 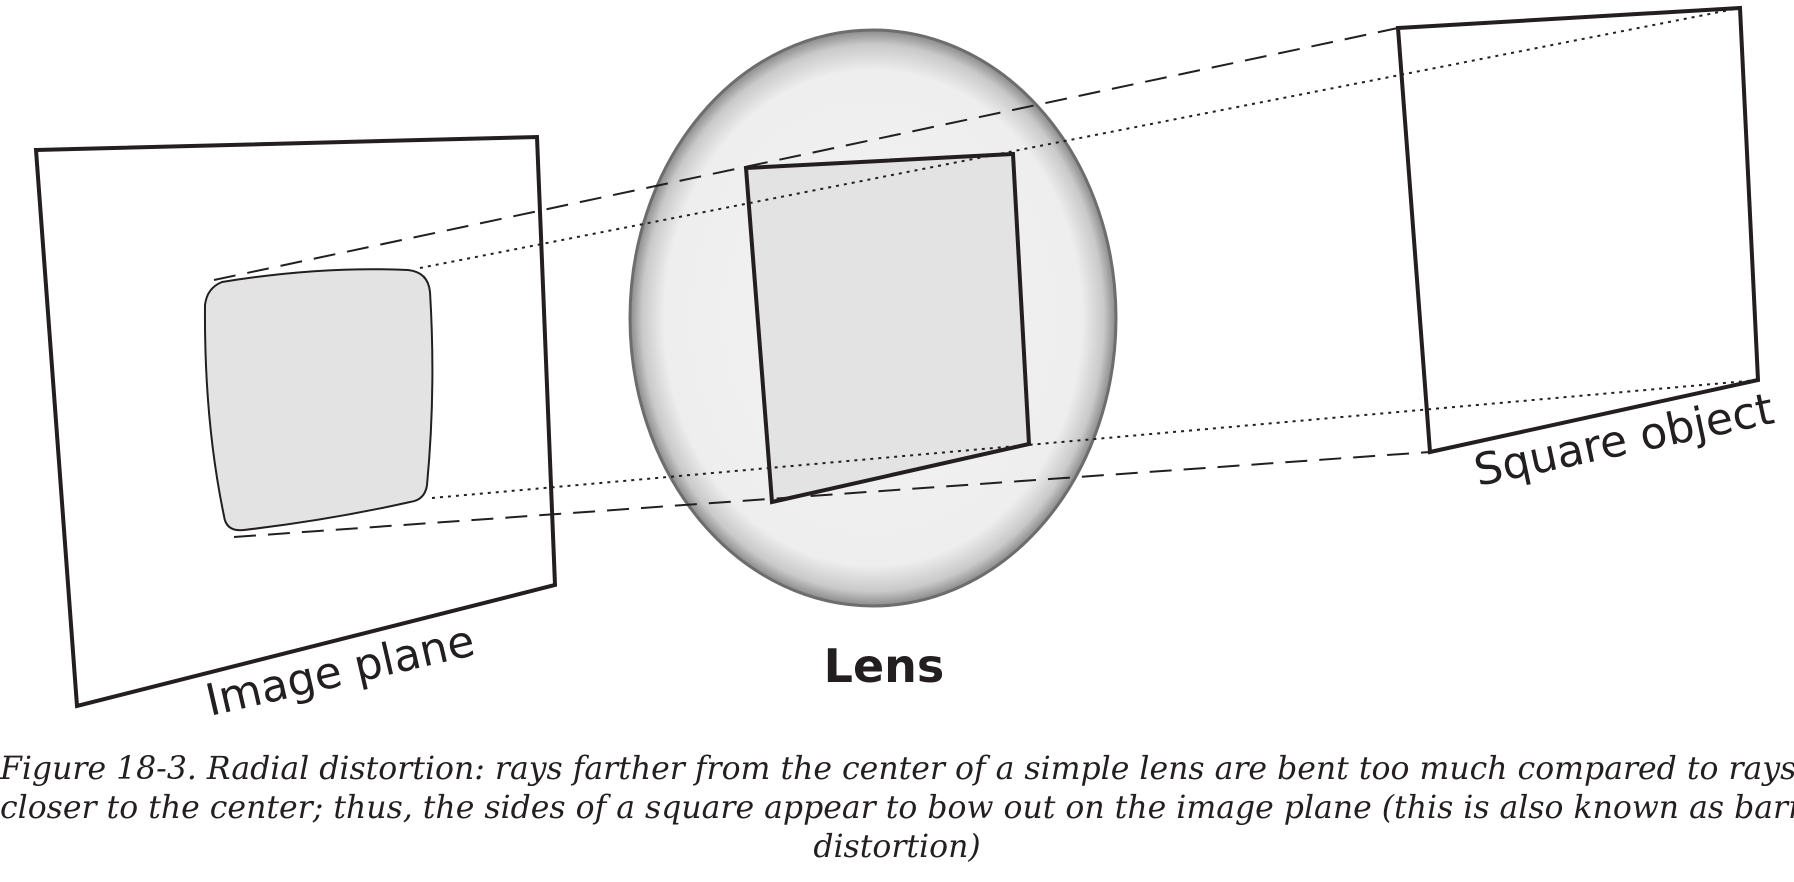 I want to click on square-object-frame, so click(x=1578, y=230).